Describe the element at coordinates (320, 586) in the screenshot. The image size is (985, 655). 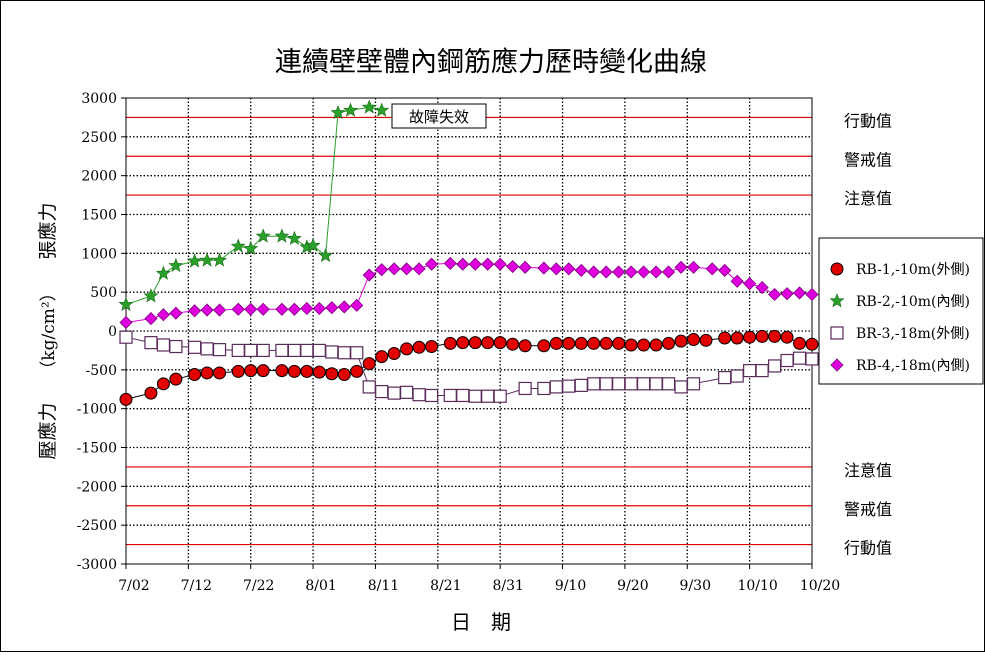
I see `x-tick-label: 8/01` at that location.